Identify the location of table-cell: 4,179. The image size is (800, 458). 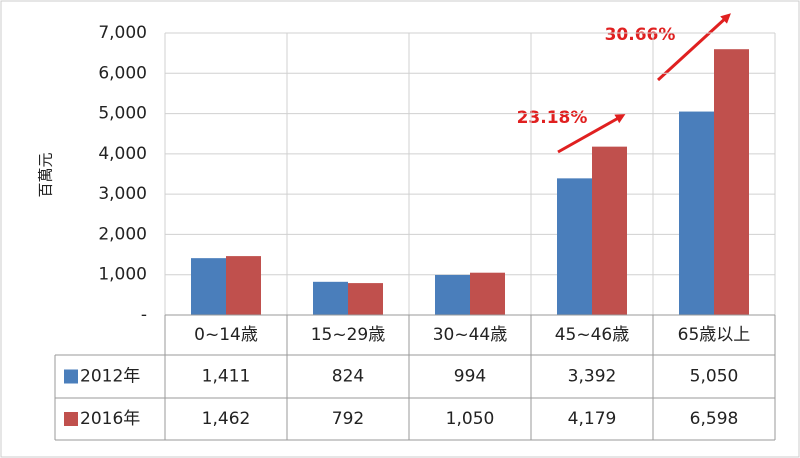
(592, 419).